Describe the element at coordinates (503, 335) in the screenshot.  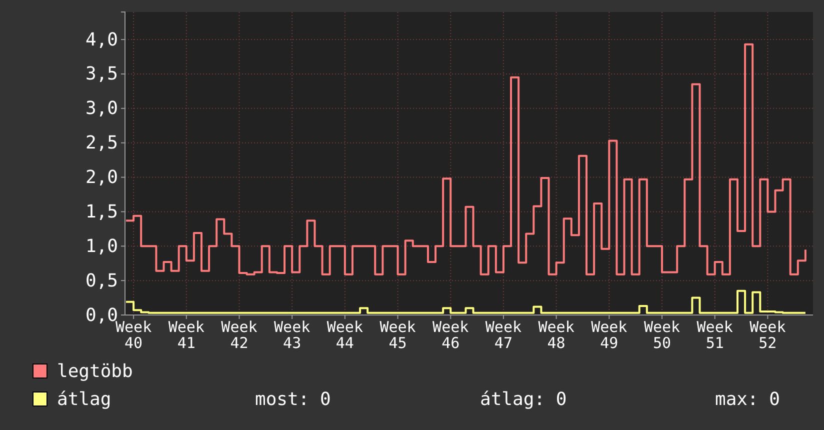
I see `x-tick-label: Week 47` at that location.